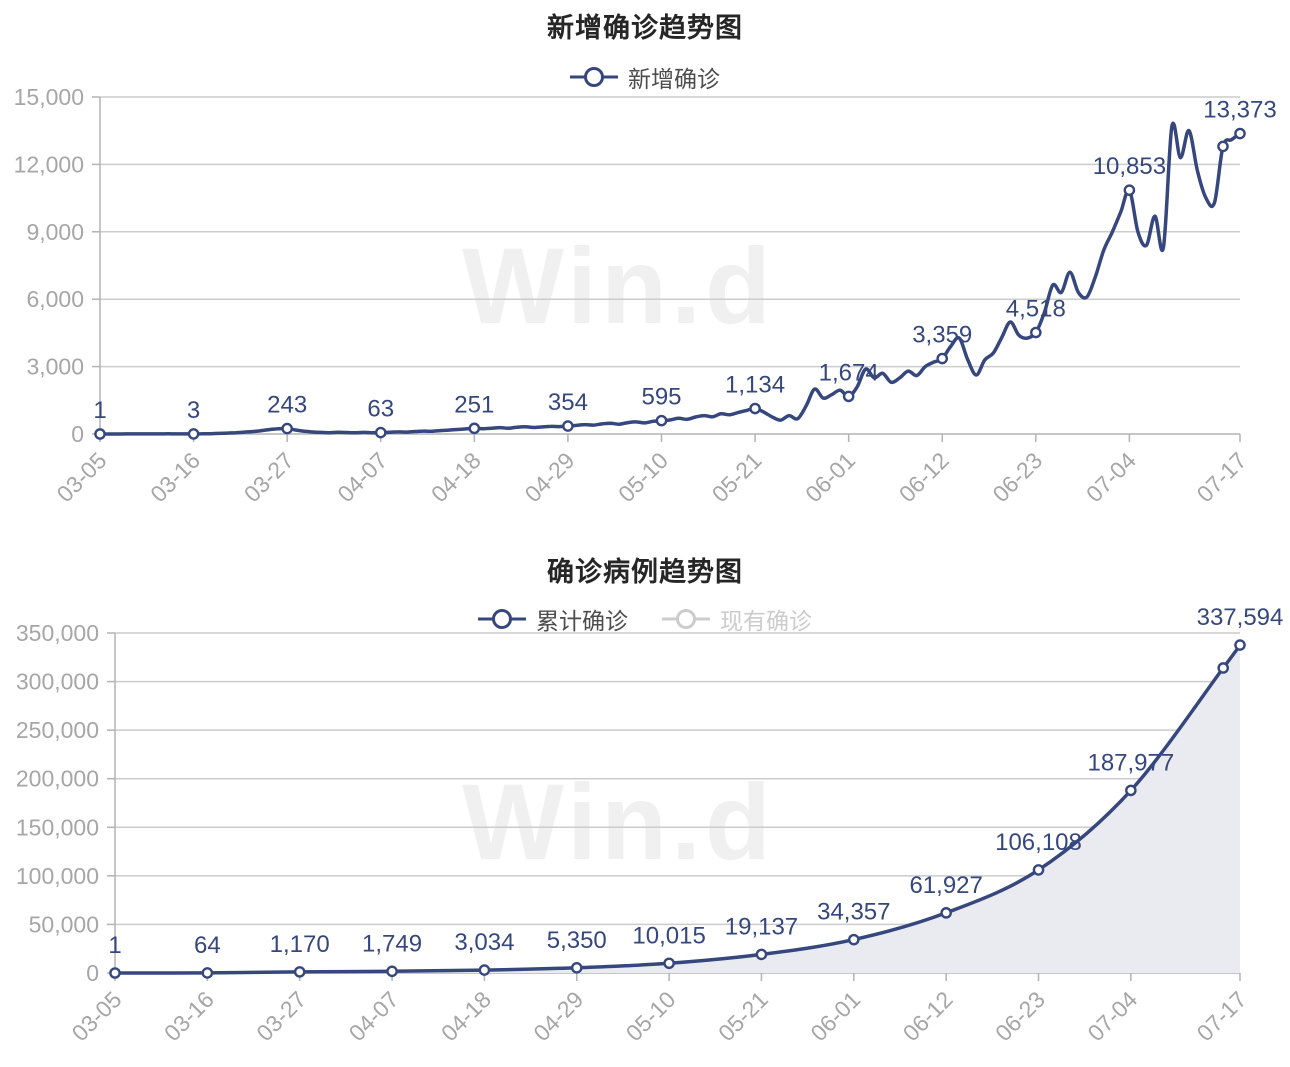 This screenshot has height=1067, width=1290. I want to click on y-tick-label: 350,000, so click(57, 633).